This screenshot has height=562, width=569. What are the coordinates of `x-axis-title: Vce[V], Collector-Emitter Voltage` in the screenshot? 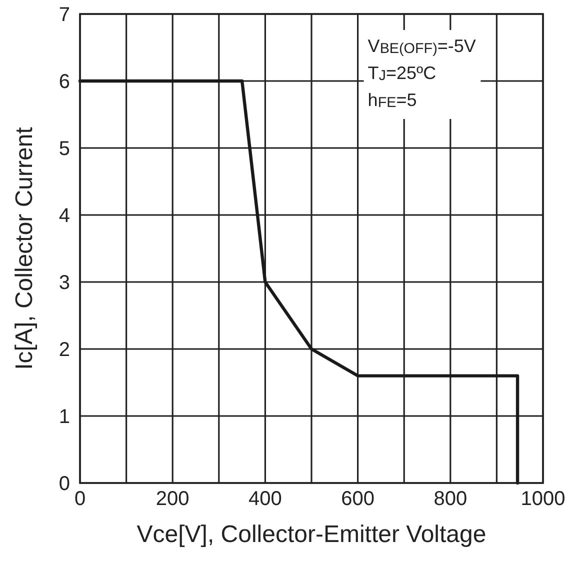 It's located at (311, 534).